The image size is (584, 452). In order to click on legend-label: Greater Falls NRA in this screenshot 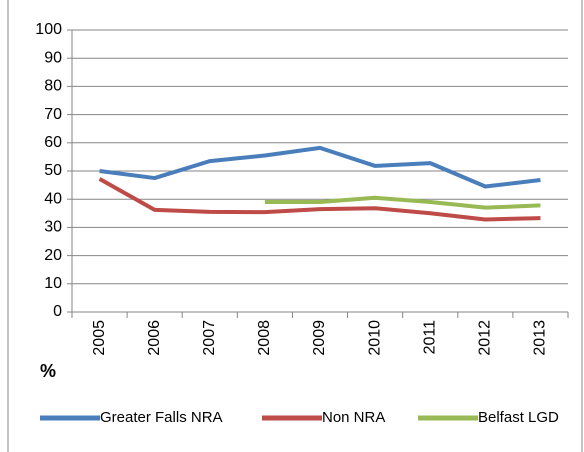, I will do `click(161, 417)`.